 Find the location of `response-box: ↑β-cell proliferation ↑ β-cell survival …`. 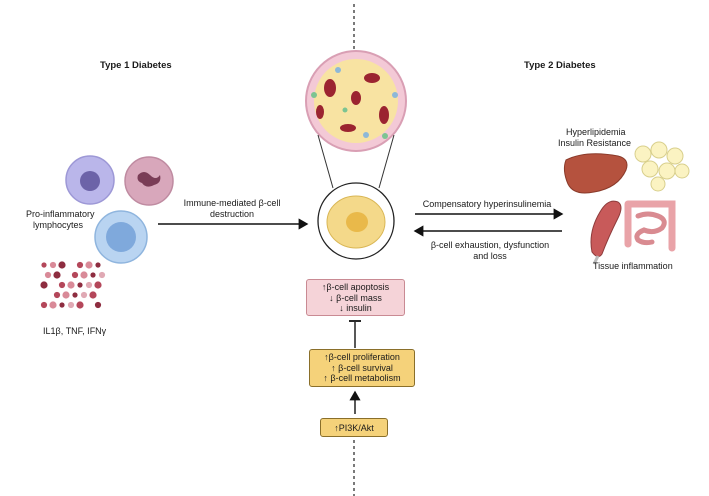

response-box: ↑β-cell proliferation ↑ β-cell survival … is located at coordinates (362, 368).